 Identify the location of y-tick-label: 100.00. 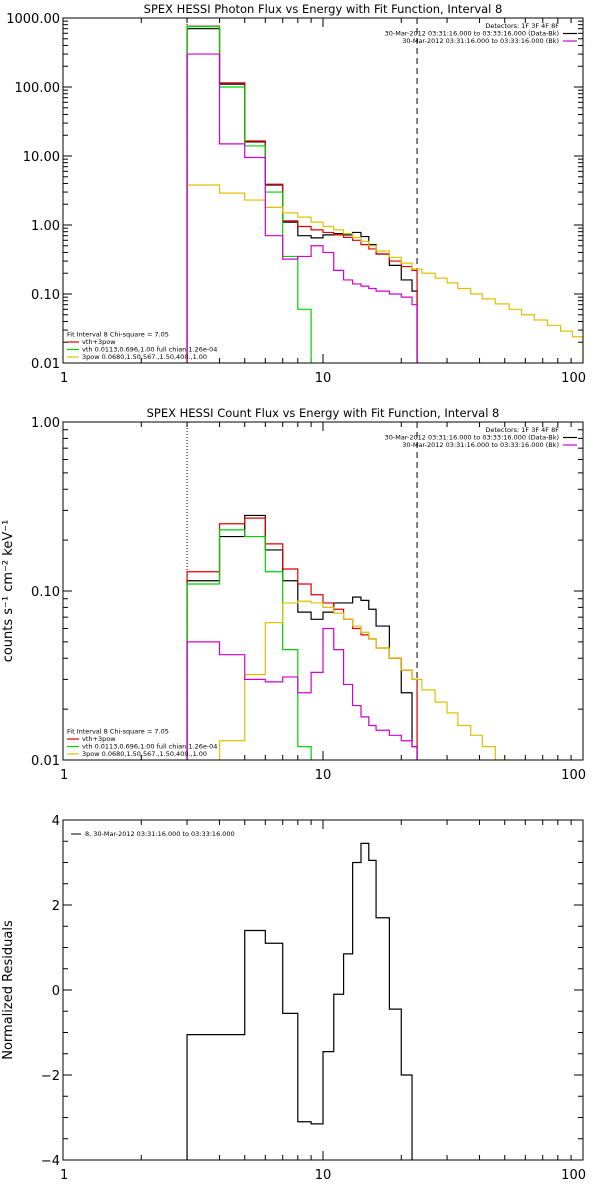
(38, 88).